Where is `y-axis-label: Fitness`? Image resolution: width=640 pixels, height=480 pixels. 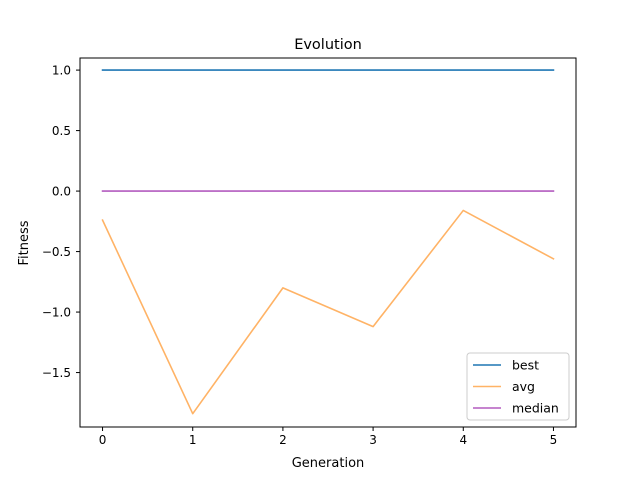
y-axis-label: Fitness is located at coordinates (24, 242).